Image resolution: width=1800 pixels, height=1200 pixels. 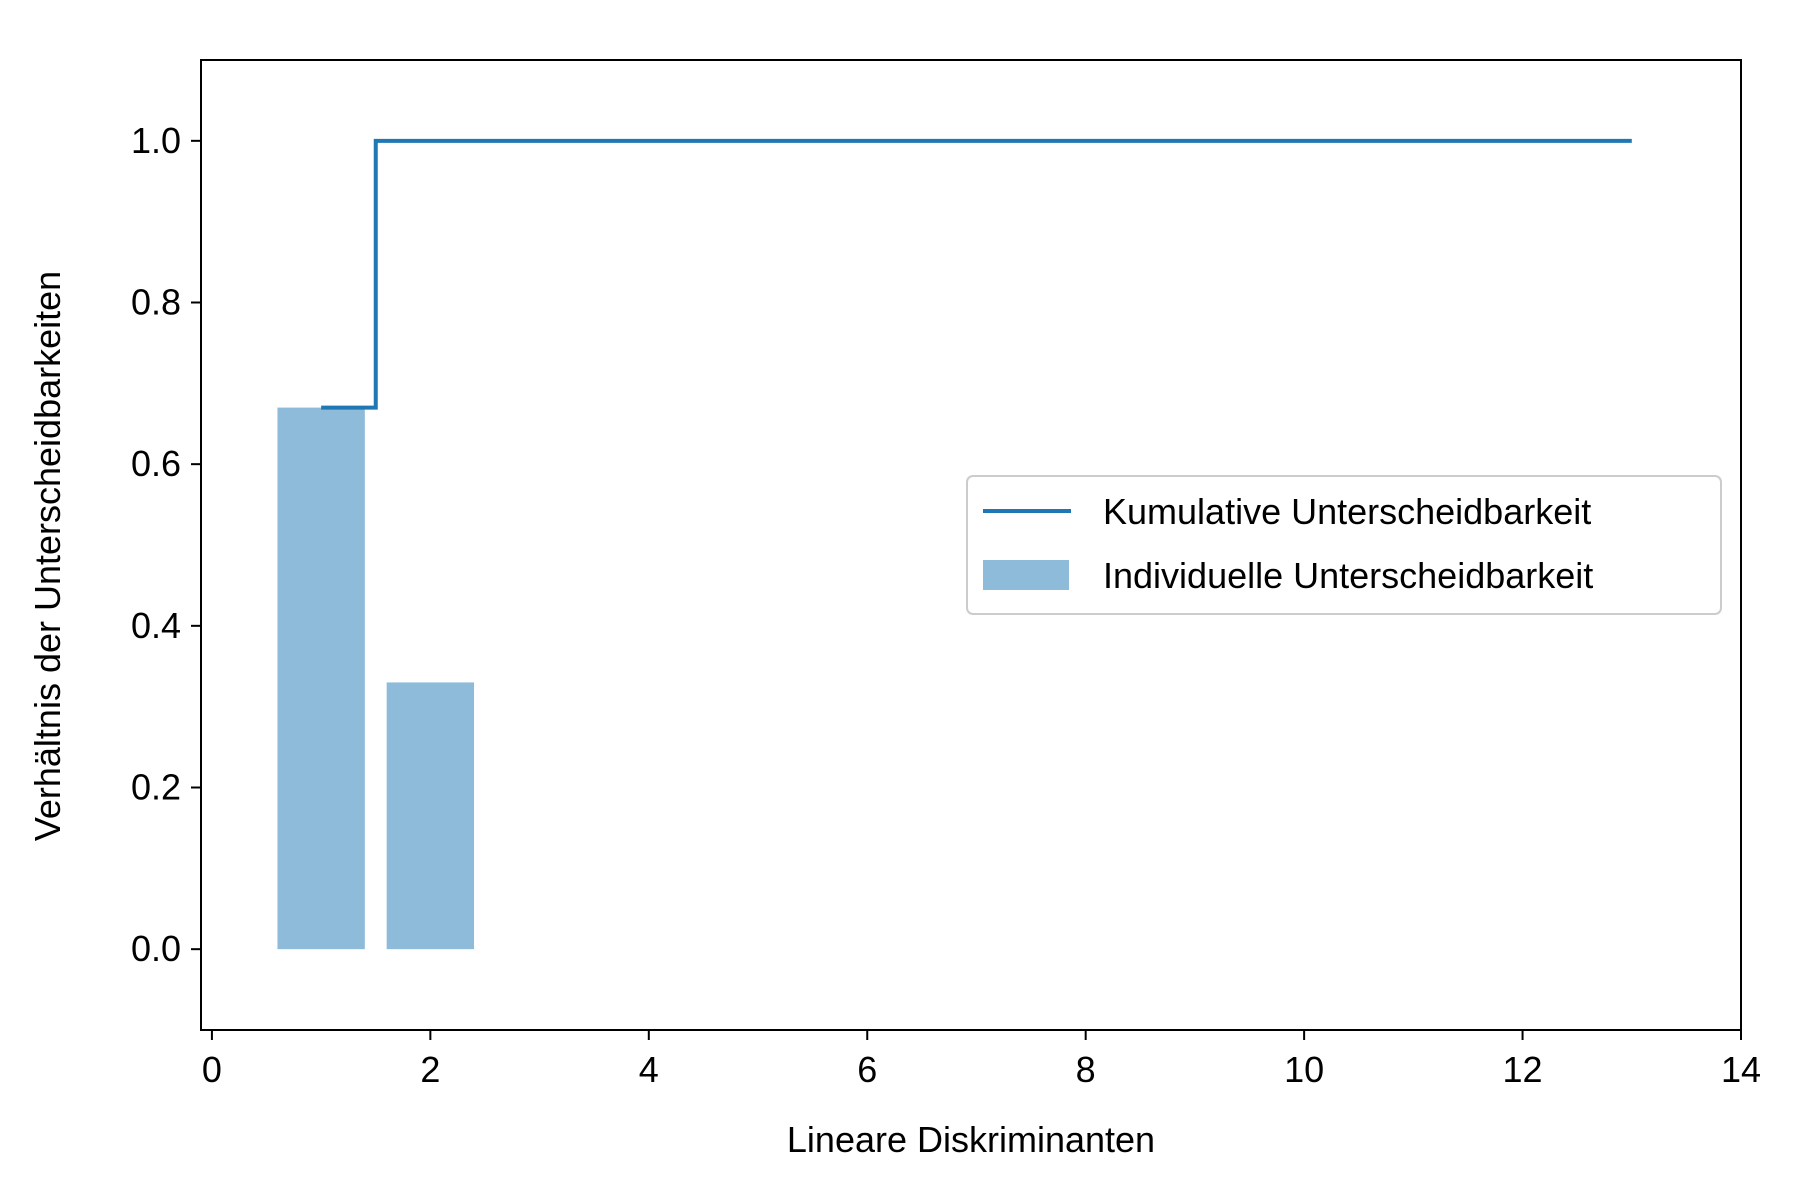 I want to click on x-tick-label: 0, so click(x=212, y=1069).